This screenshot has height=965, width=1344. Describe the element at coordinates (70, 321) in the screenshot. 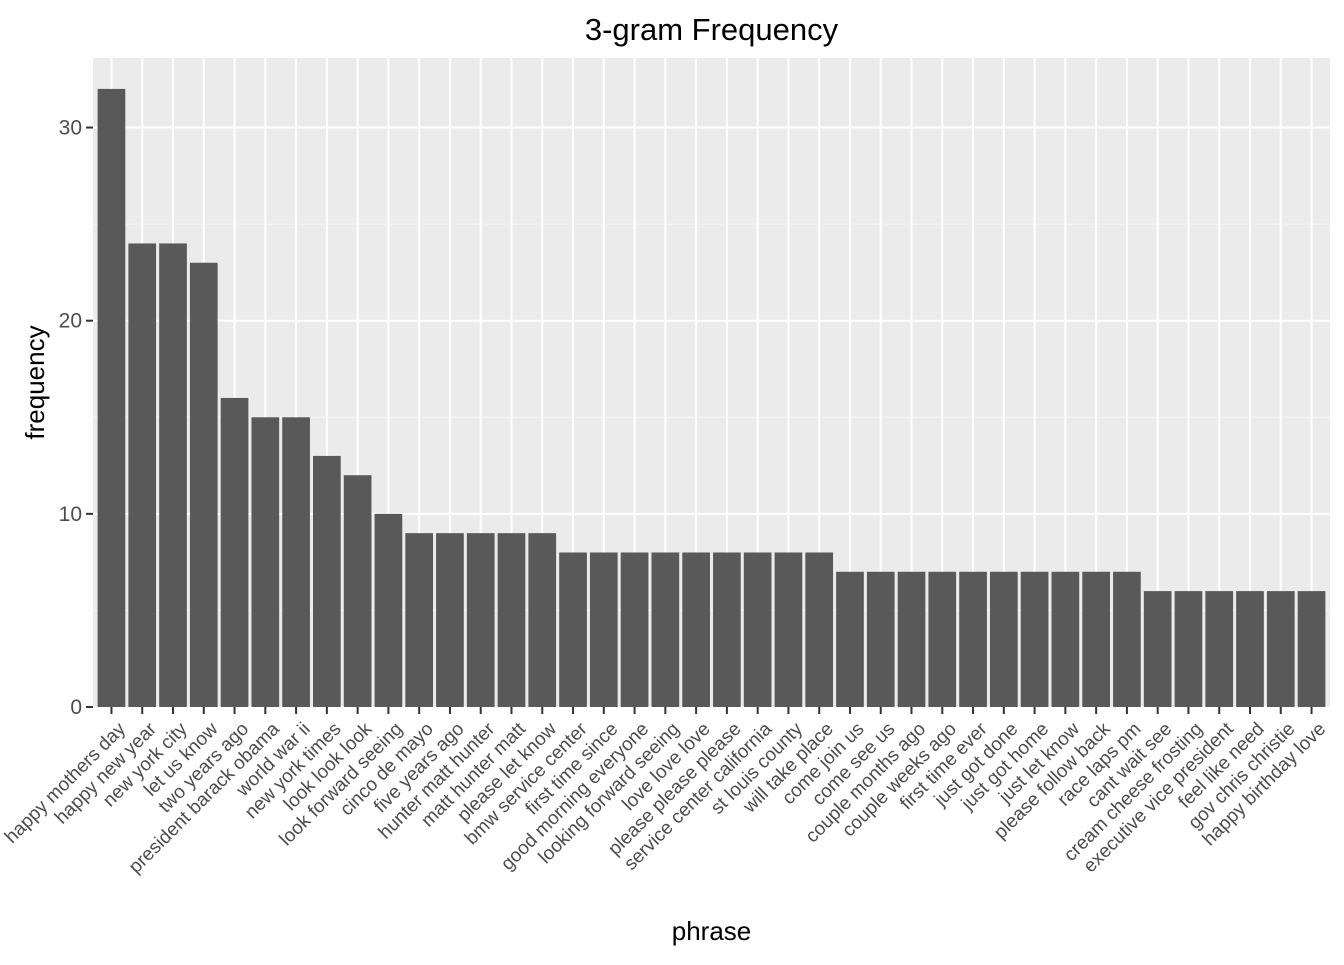

I see `y-tick-label: 20` at that location.